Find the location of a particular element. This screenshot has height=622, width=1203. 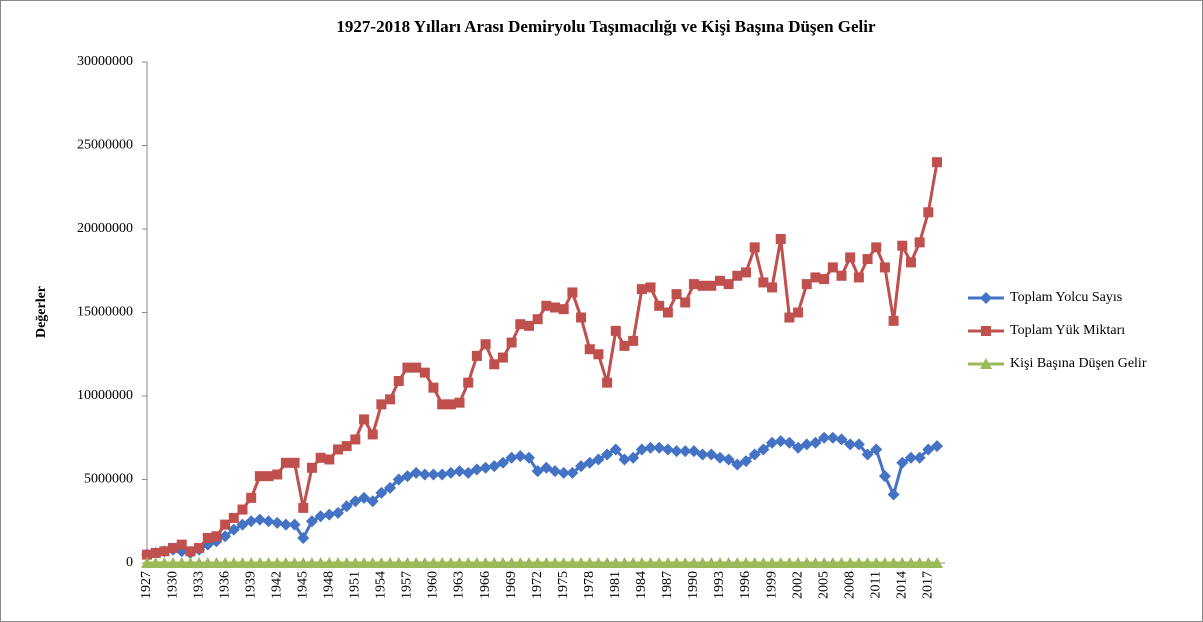

x-tick-label: 1936 is located at coordinates (224, 585).